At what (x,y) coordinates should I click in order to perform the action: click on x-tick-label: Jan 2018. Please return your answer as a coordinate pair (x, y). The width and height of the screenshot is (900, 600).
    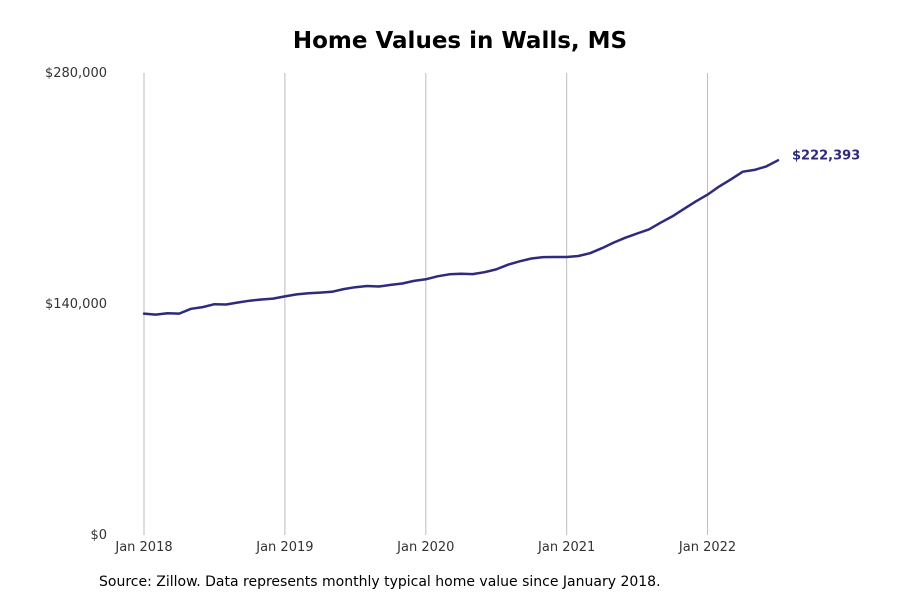
    Looking at the image, I should click on (143, 547).